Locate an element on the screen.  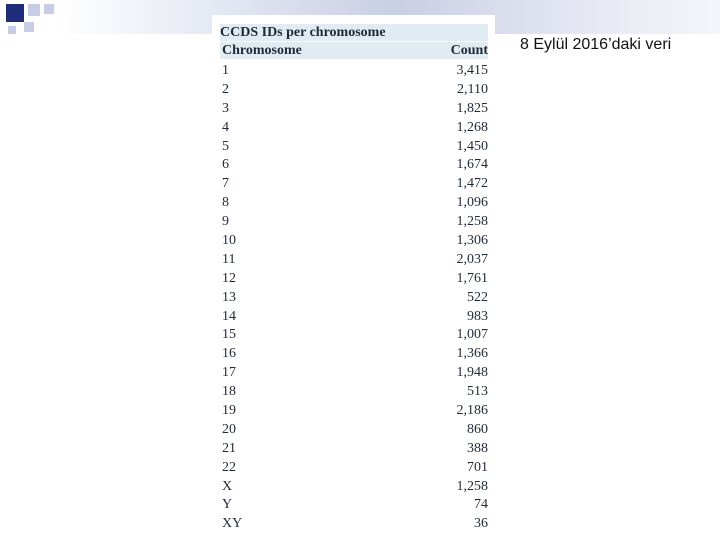
table-row: 15 1,007 is located at coordinates (354, 335).